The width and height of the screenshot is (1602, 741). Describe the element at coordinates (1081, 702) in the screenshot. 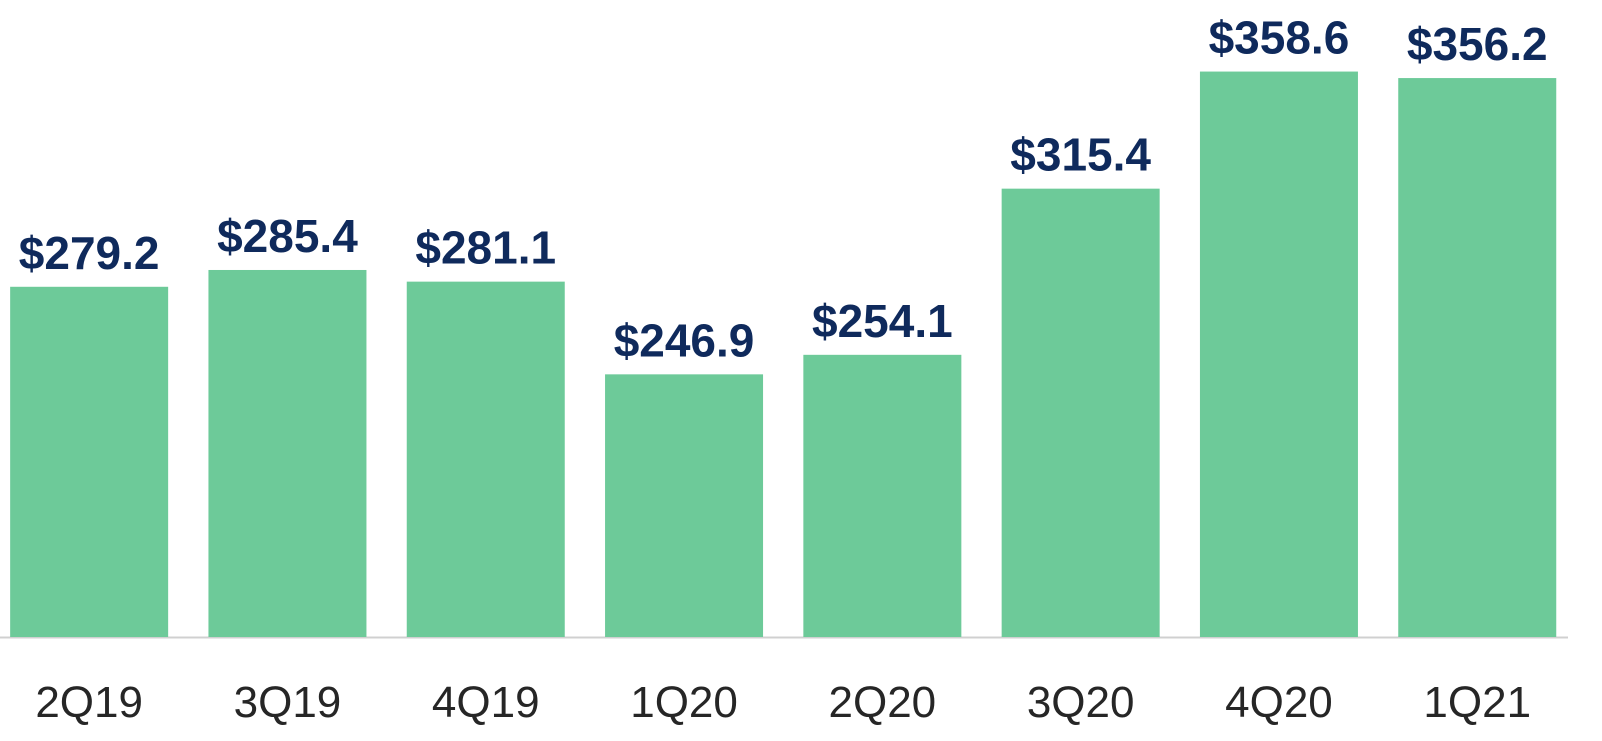

I see `x-tick-label: 3Q20` at that location.